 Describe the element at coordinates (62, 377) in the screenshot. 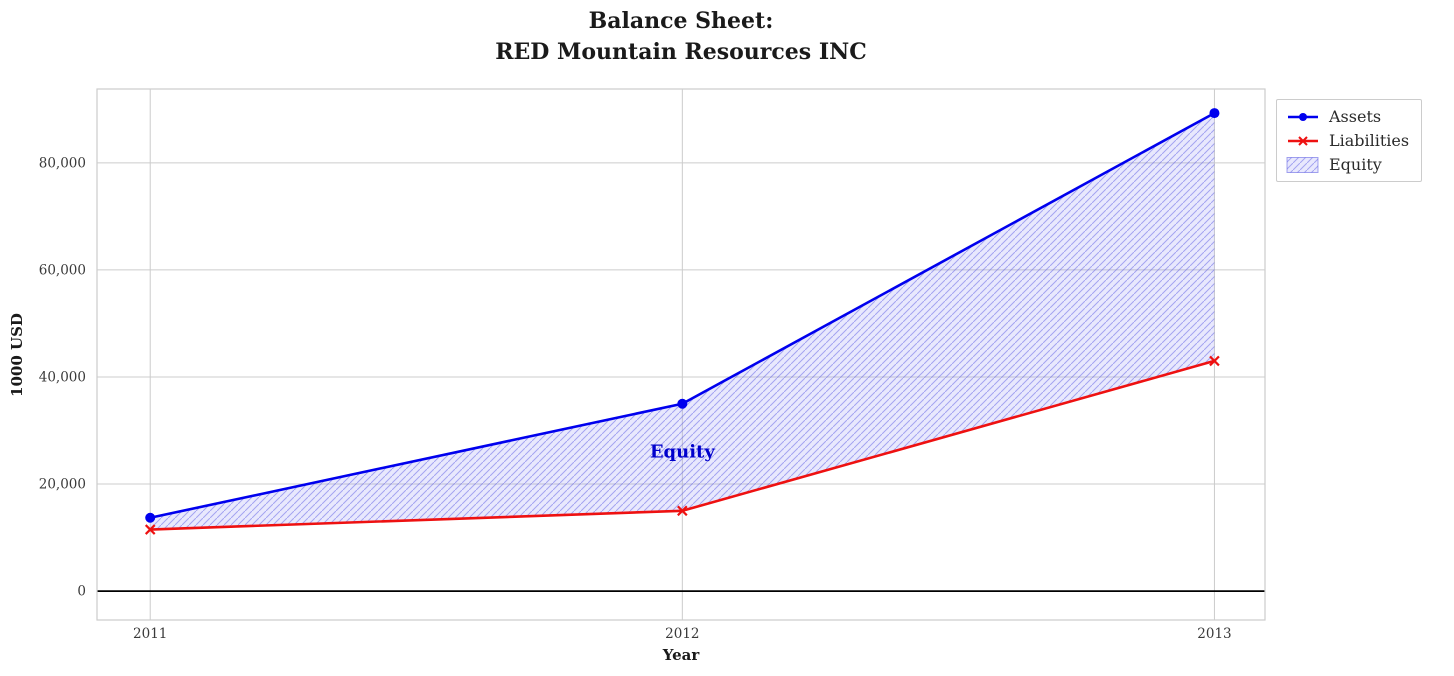

I see `svg-text: 40,000` at that location.